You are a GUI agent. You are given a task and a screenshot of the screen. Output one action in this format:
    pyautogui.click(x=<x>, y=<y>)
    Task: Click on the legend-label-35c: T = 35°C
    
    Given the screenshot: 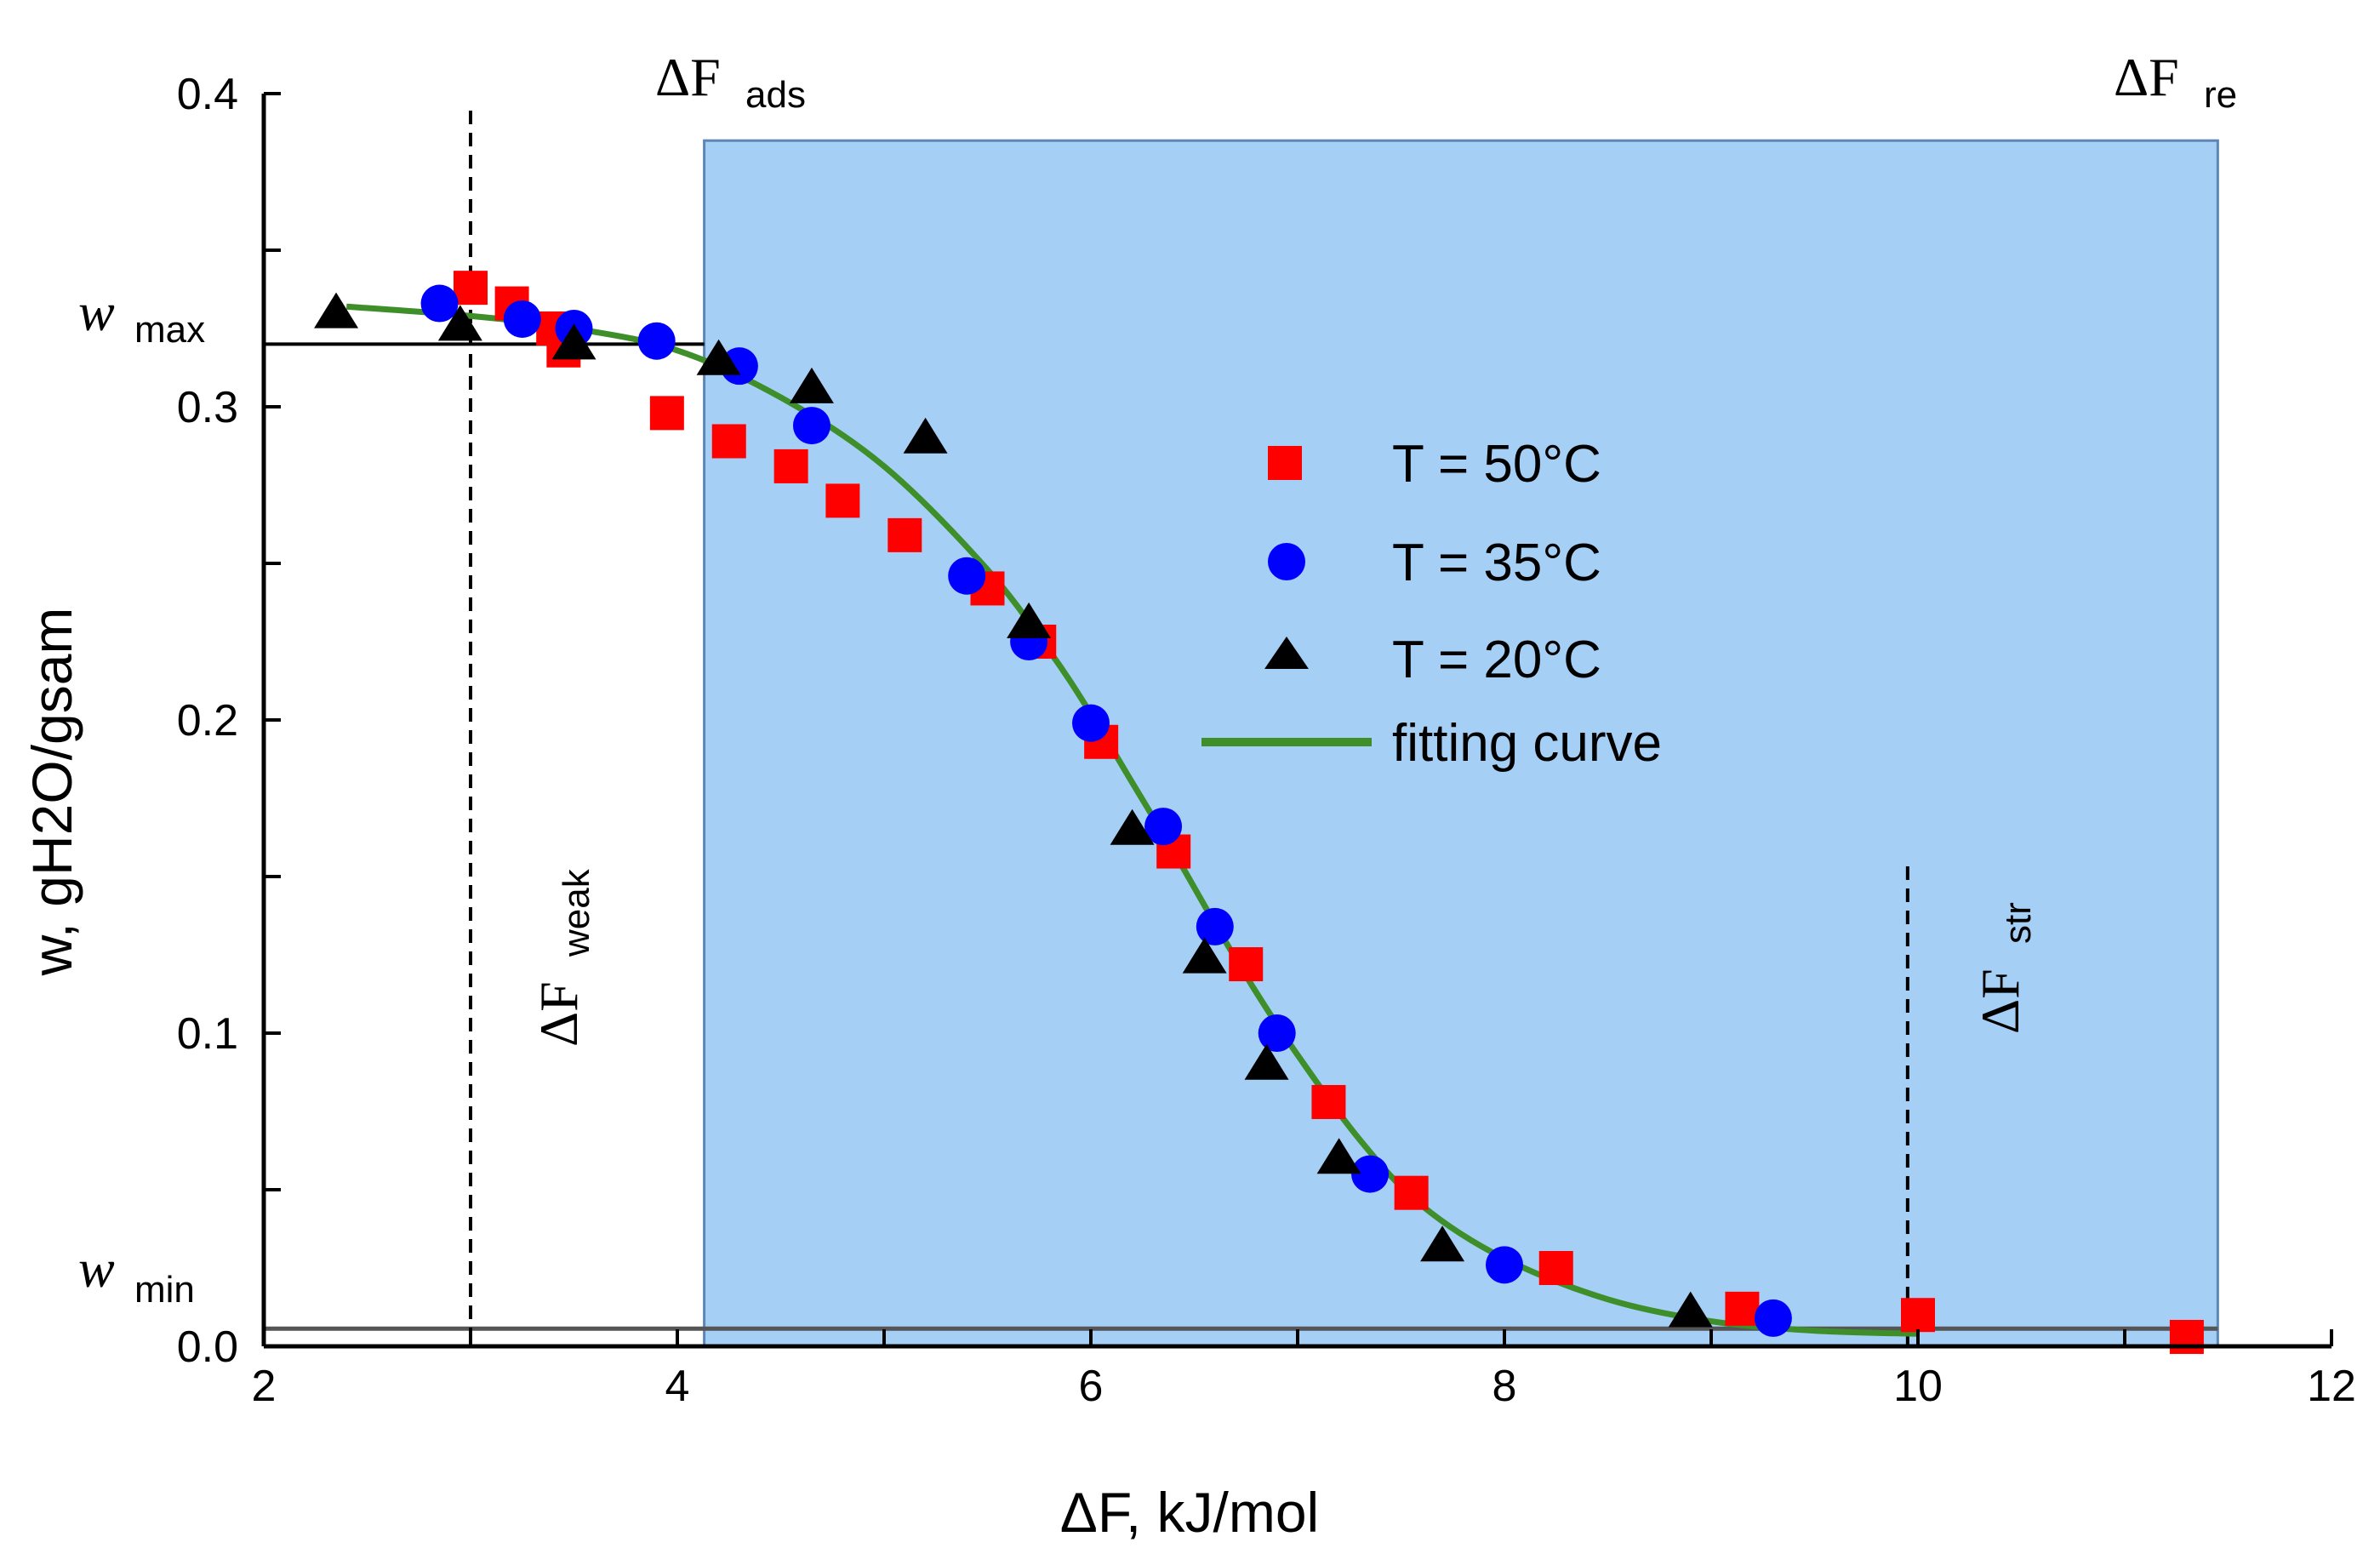 What is the action you would take?
    pyautogui.click(x=1496, y=563)
    